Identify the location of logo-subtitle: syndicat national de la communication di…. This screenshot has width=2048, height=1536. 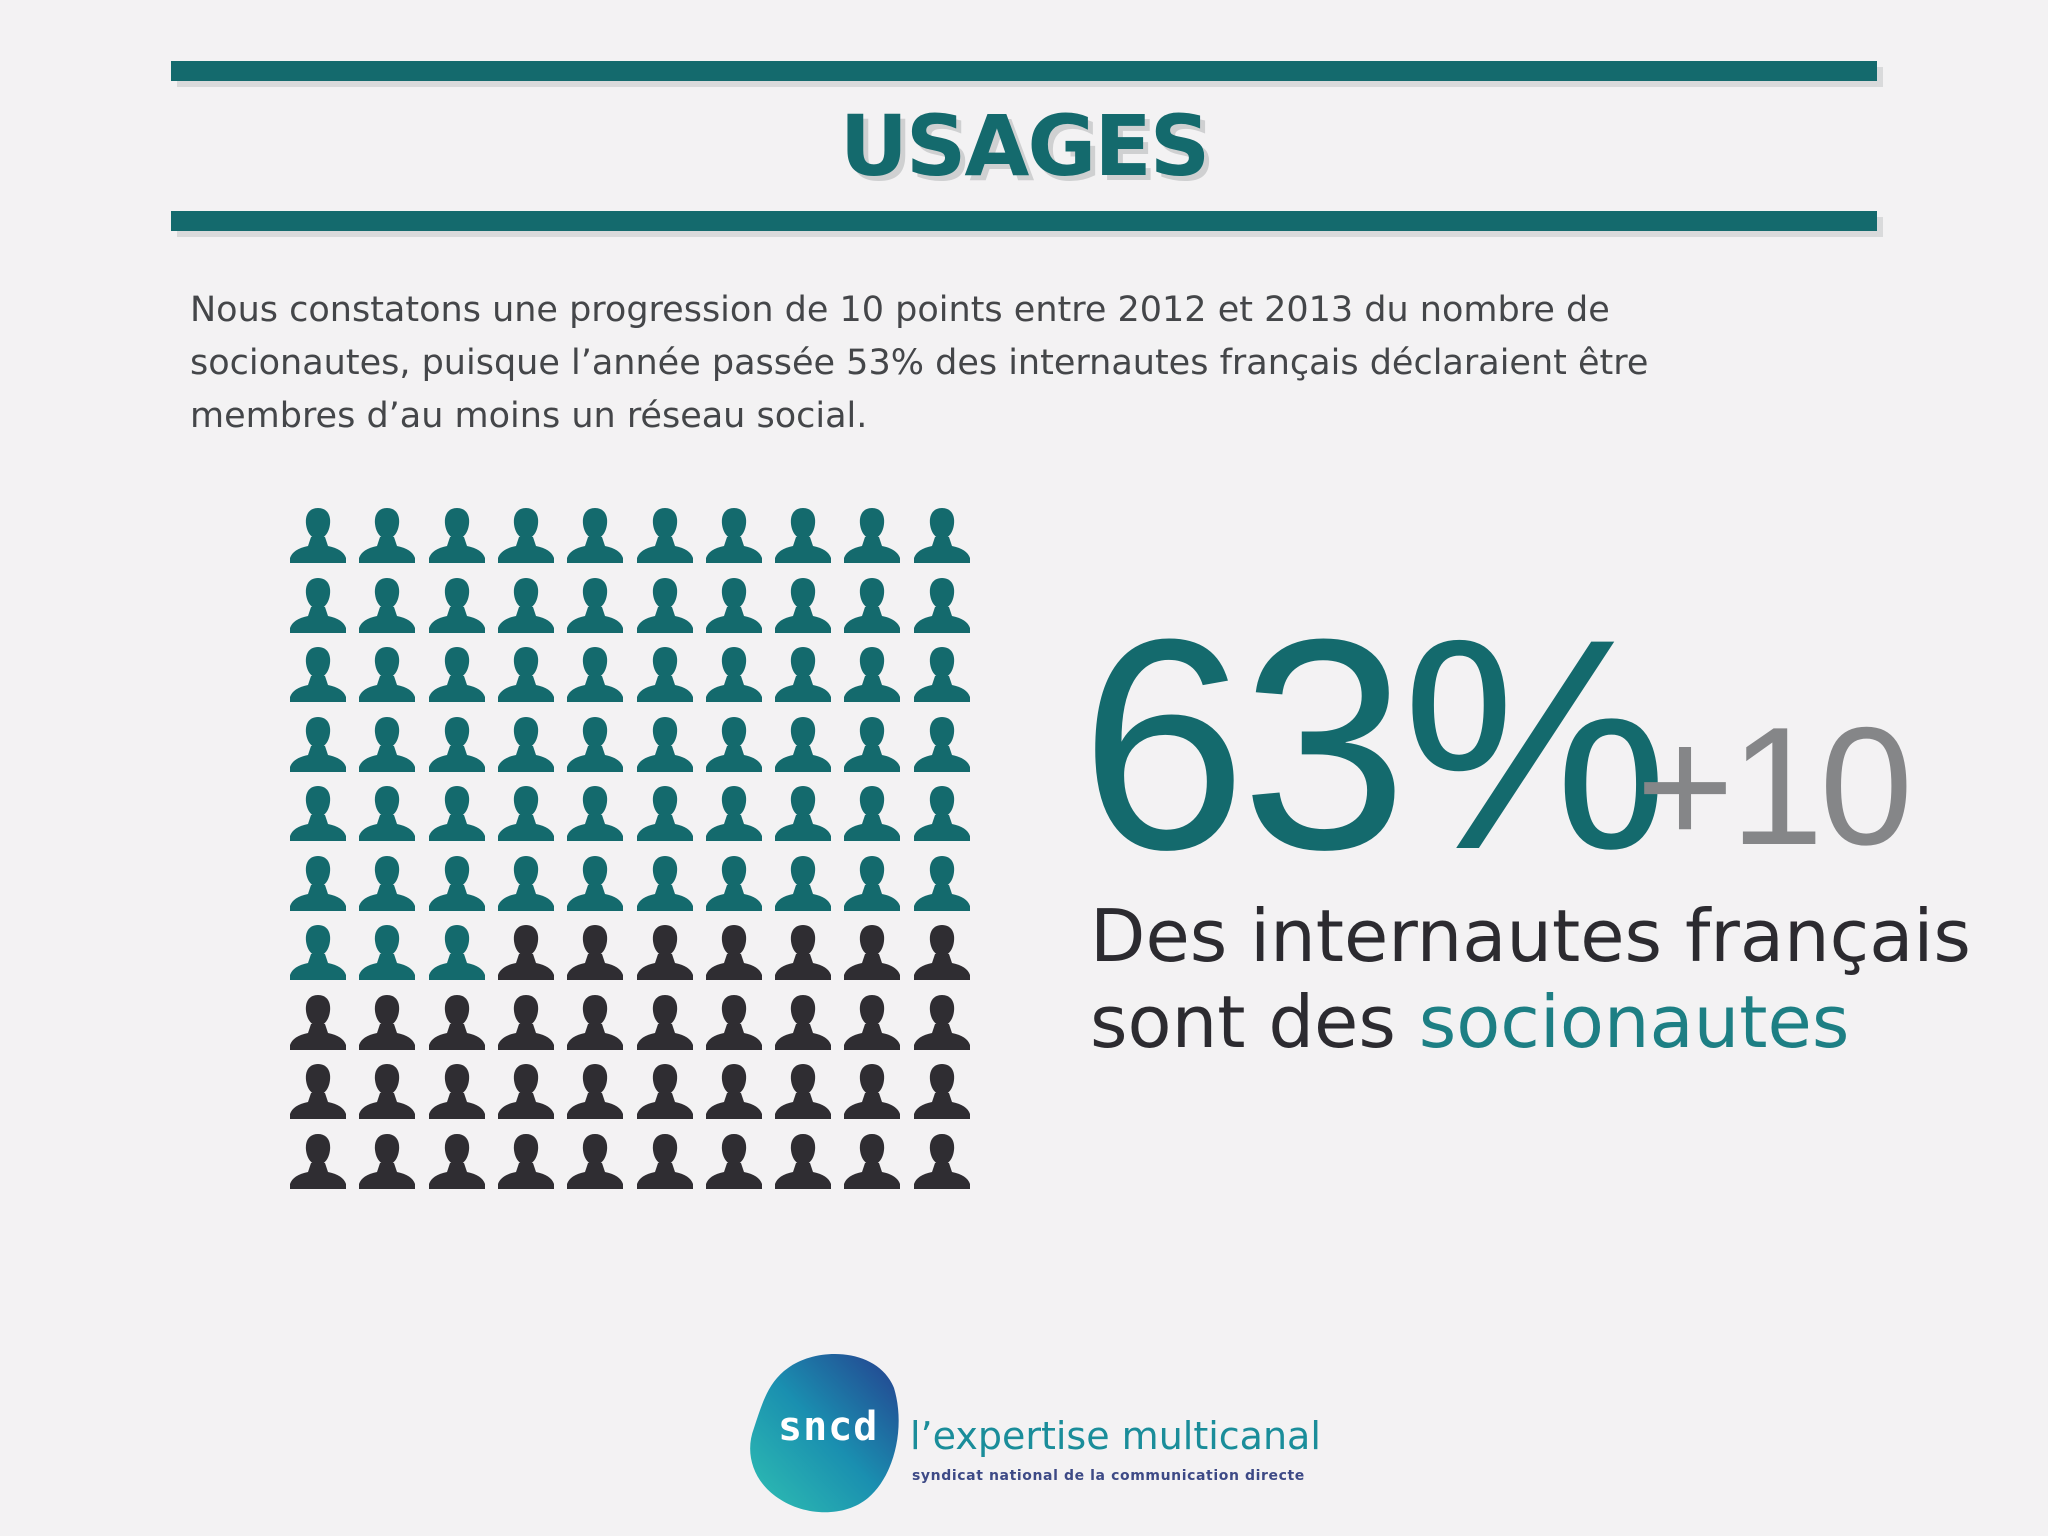
(1108, 1476).